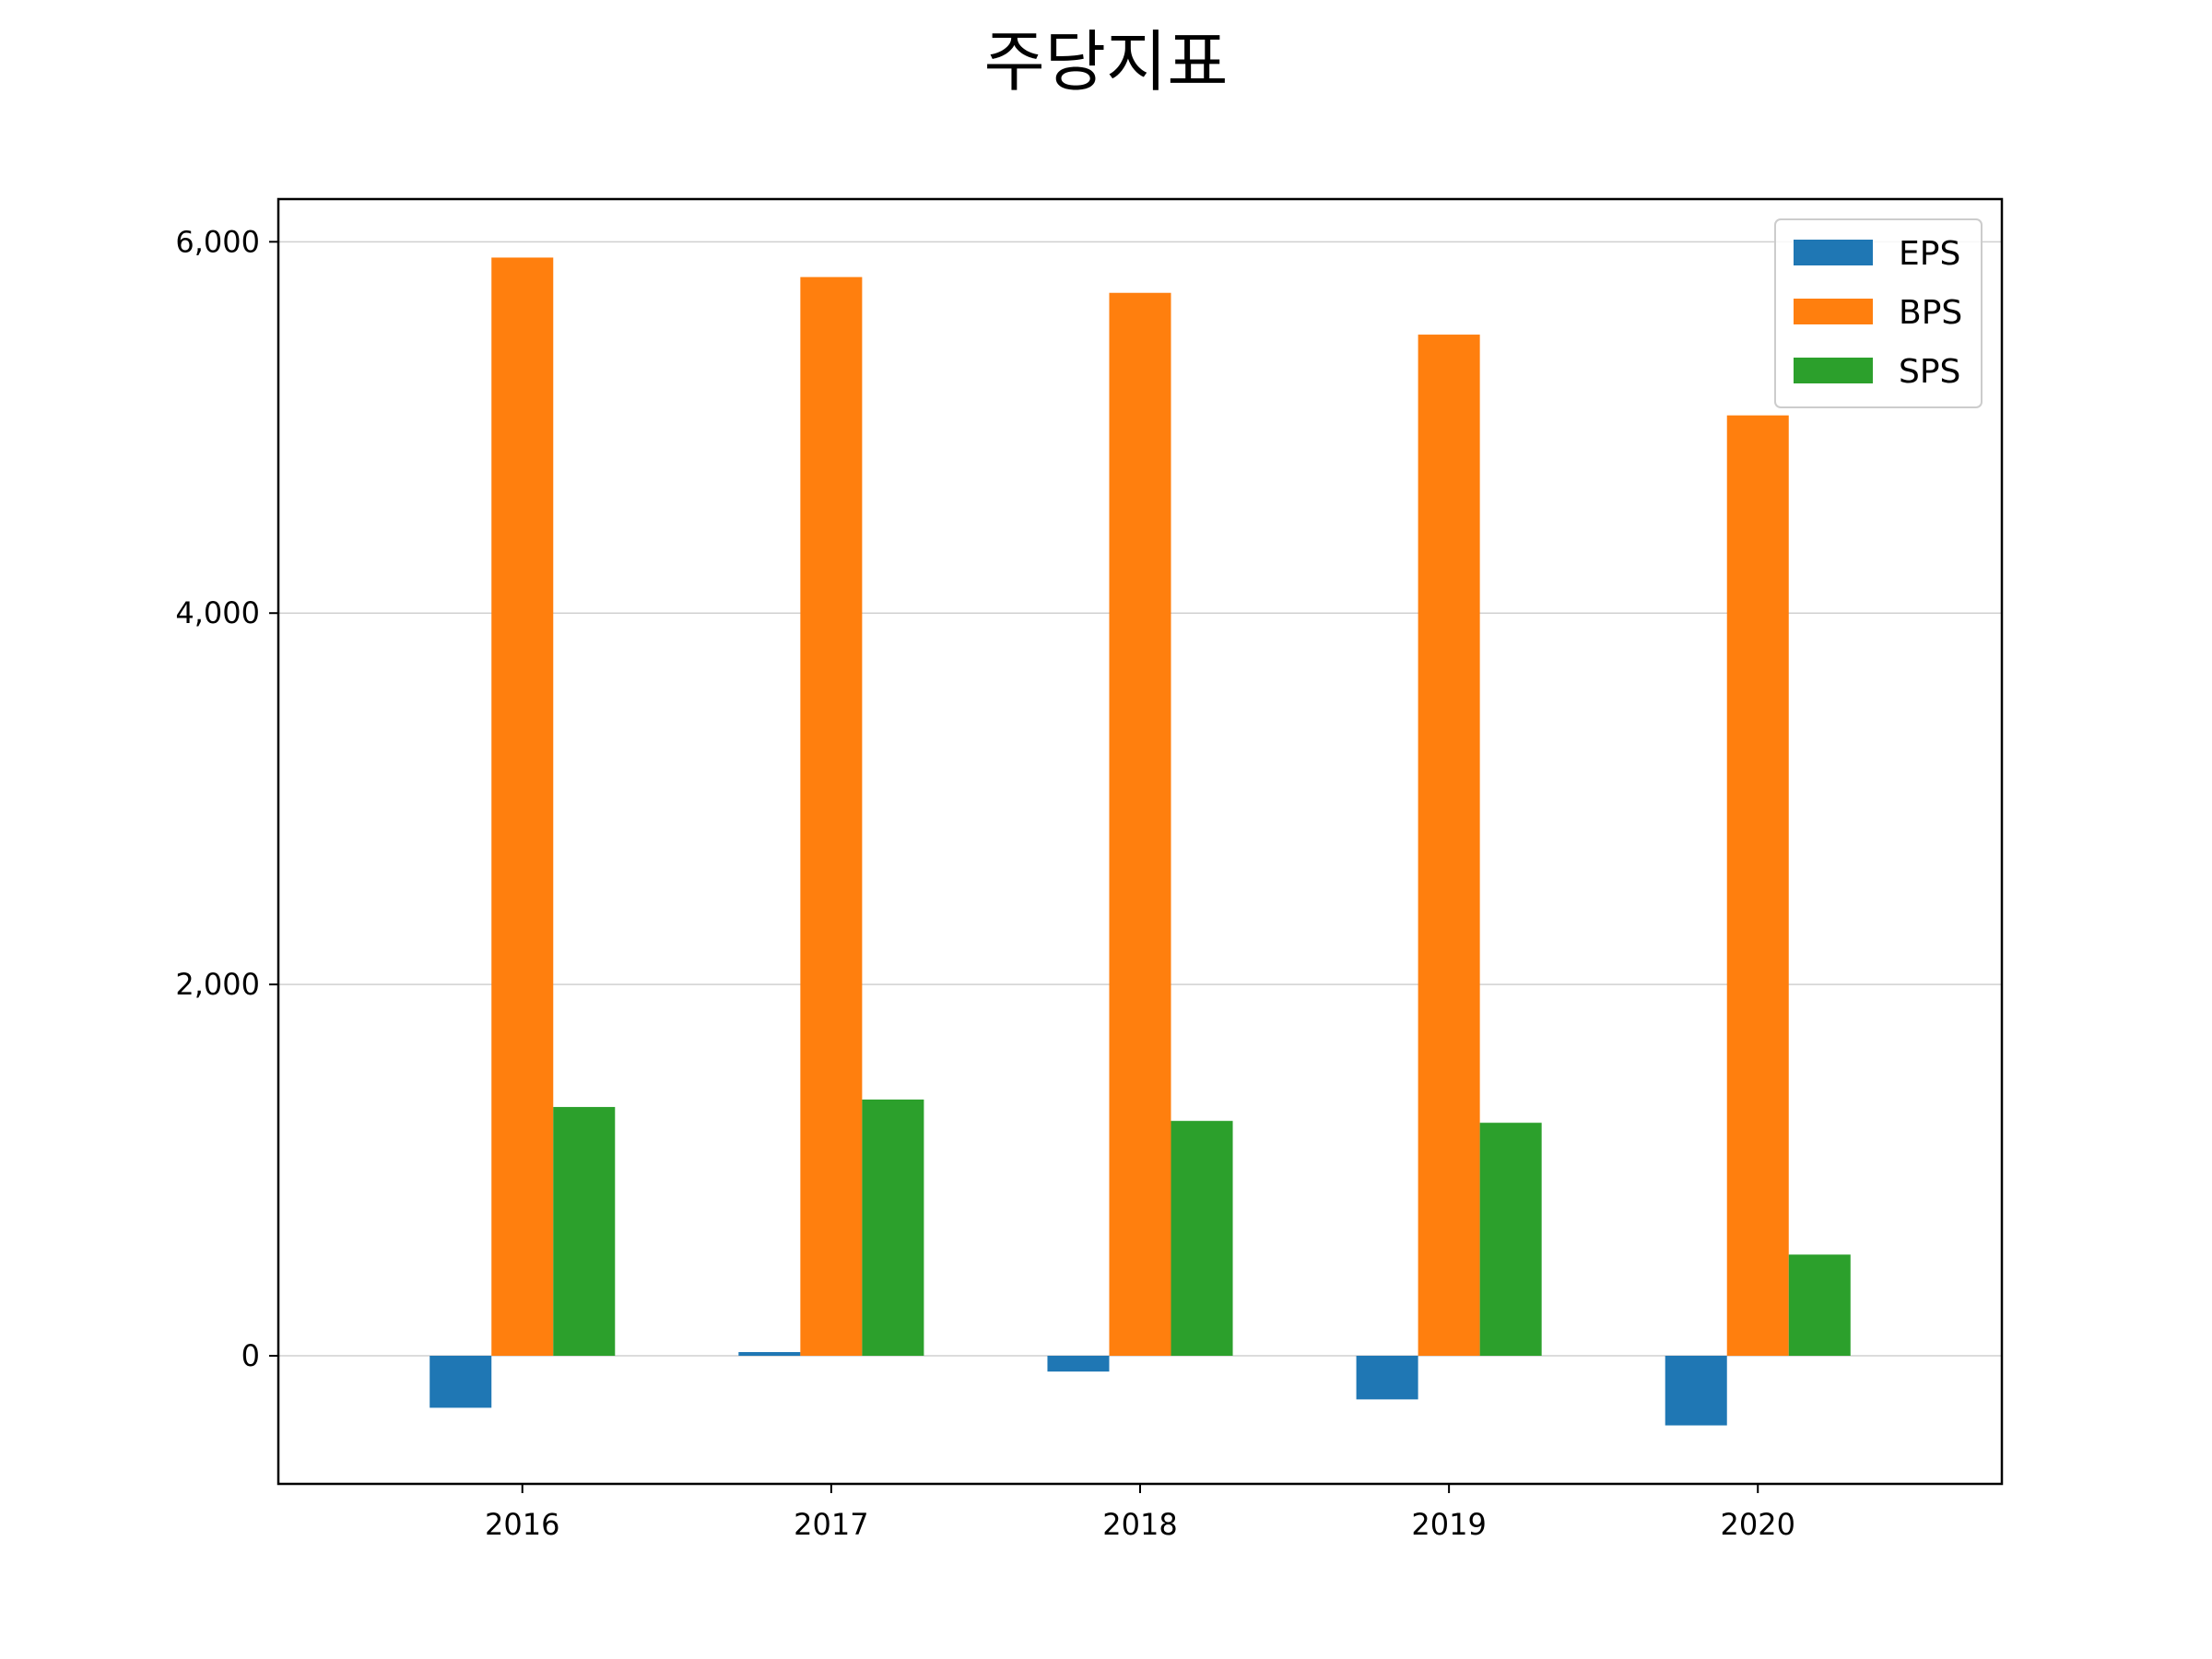 This screenshot has height=1659, width=2212. Describe the element at coordinates (250, 1355) in the screenshot. I see `y-tick-label: 0` at that location.